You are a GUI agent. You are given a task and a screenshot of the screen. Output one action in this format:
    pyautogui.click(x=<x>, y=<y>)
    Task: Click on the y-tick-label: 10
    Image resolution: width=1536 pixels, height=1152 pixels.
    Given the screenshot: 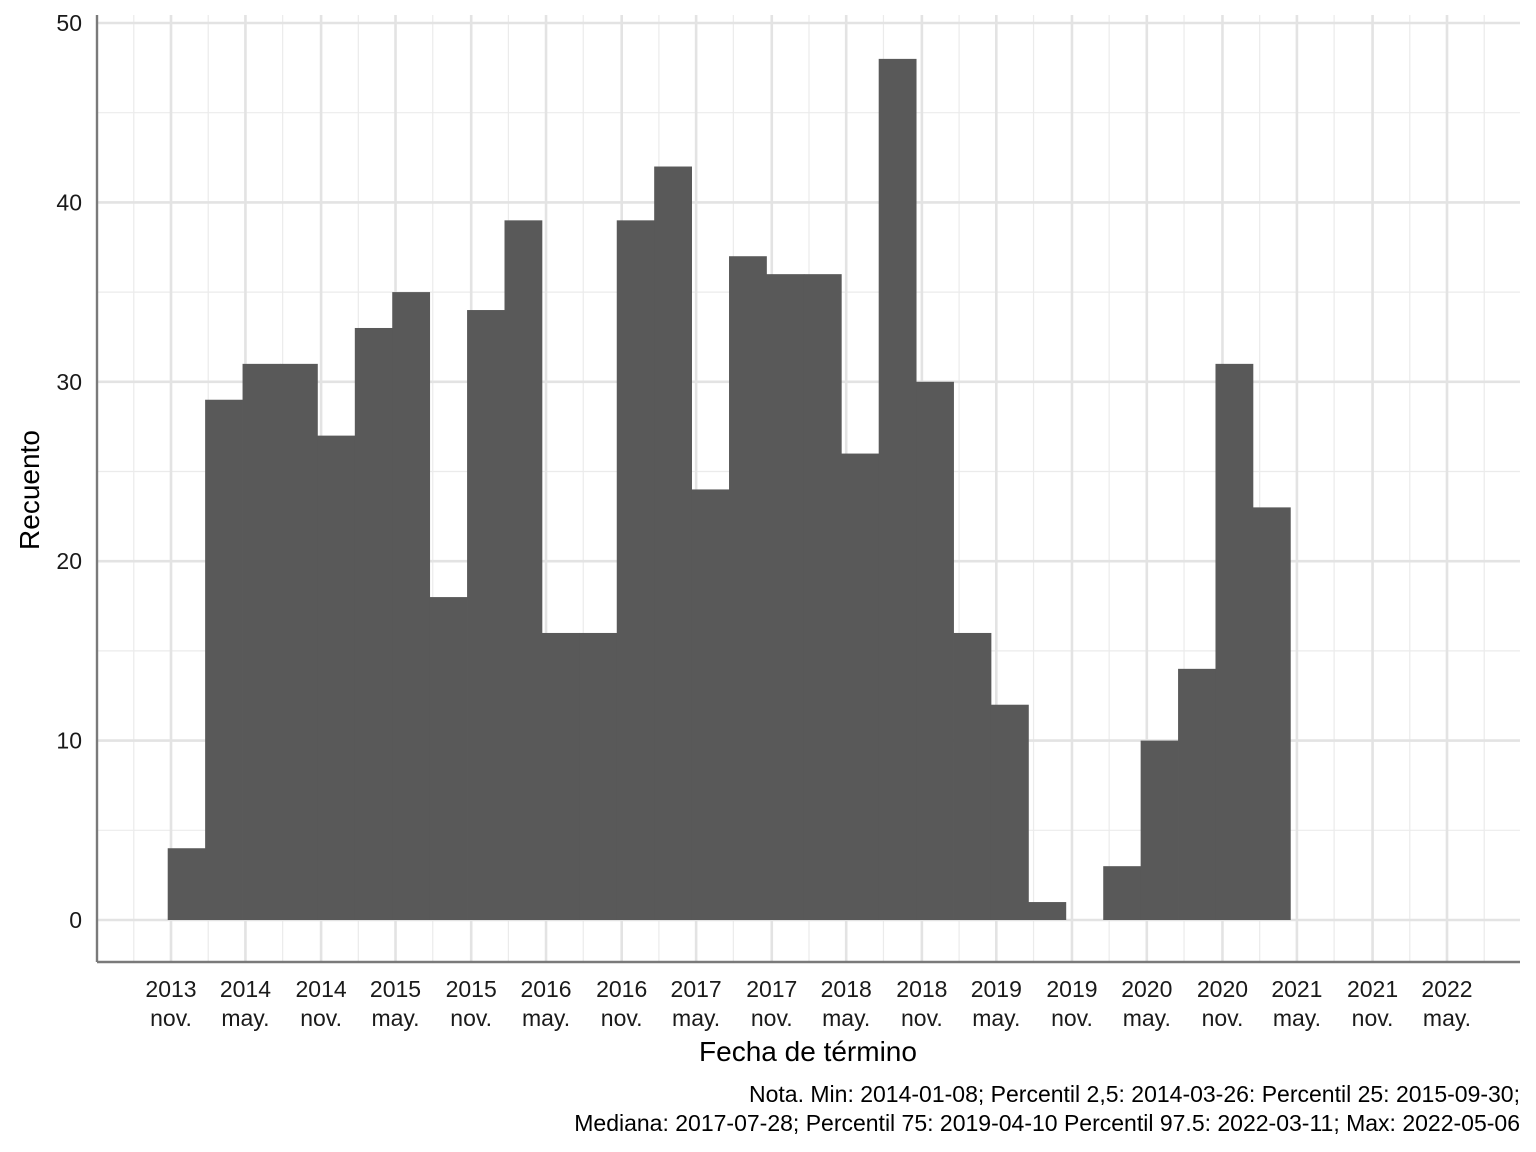 What is the action you would take?
    pyautogui.click(x=69, y=741)
    